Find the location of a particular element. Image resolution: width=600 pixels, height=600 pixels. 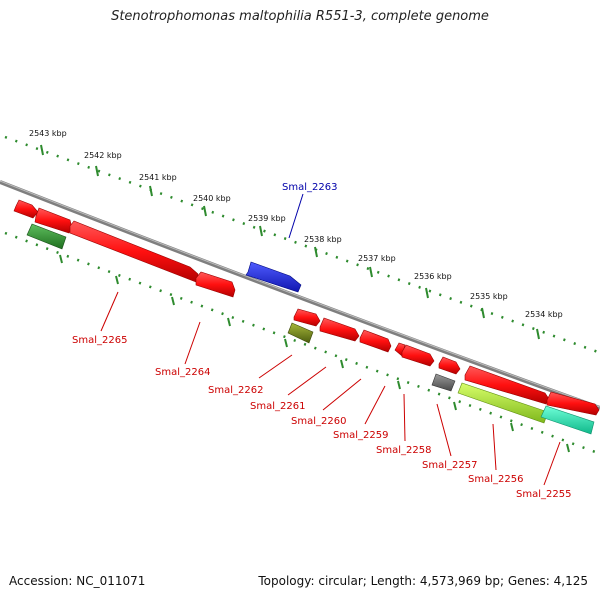

gene-arrow is located at coordinates (26, 209).